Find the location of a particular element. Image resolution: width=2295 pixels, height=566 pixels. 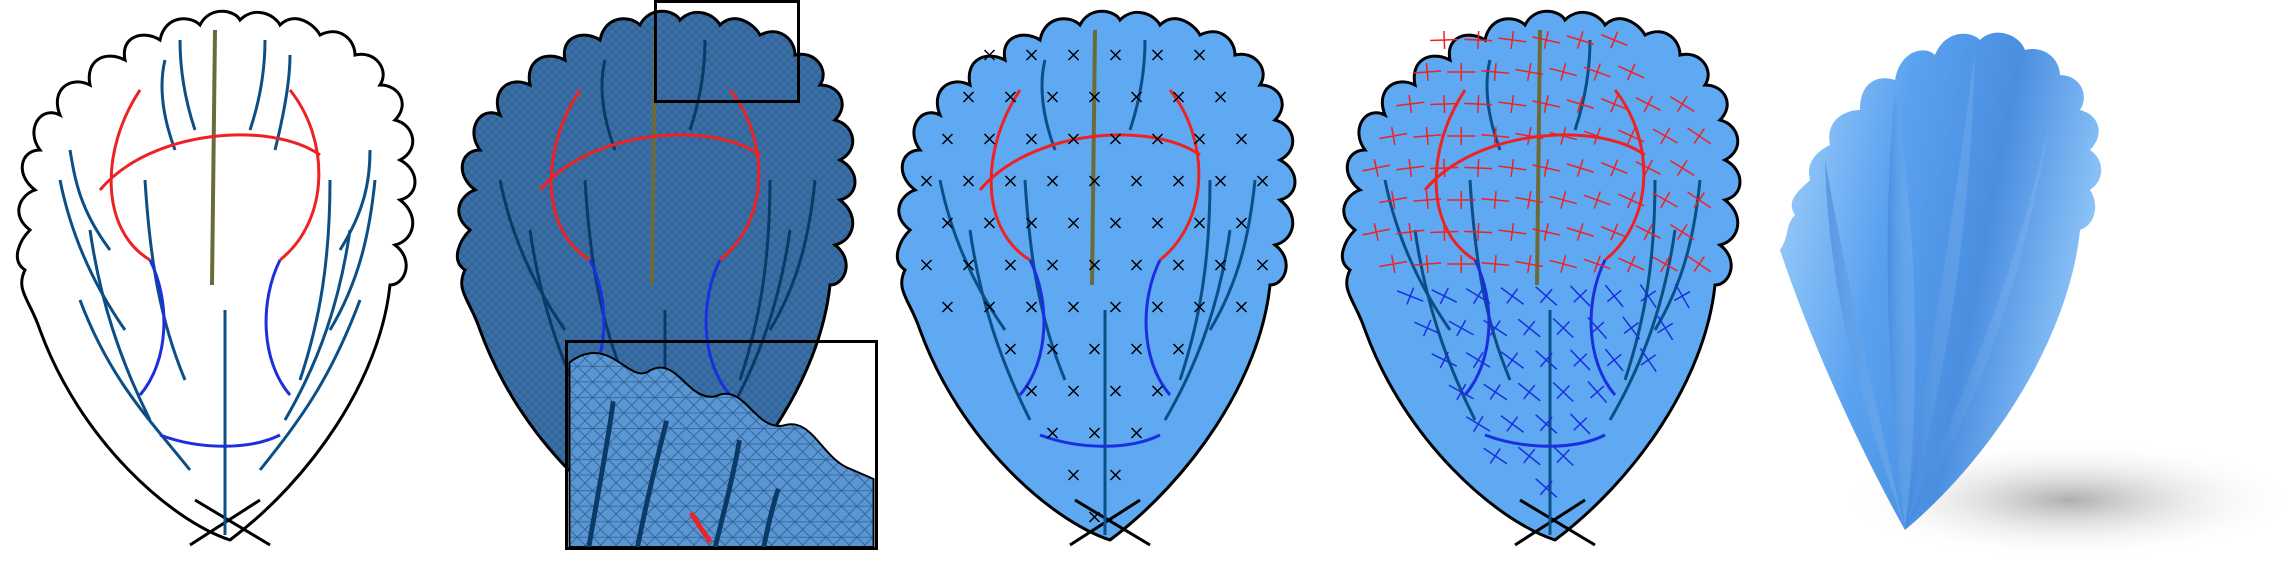

frame-marks-blue is located at coordinates (1543, 390).